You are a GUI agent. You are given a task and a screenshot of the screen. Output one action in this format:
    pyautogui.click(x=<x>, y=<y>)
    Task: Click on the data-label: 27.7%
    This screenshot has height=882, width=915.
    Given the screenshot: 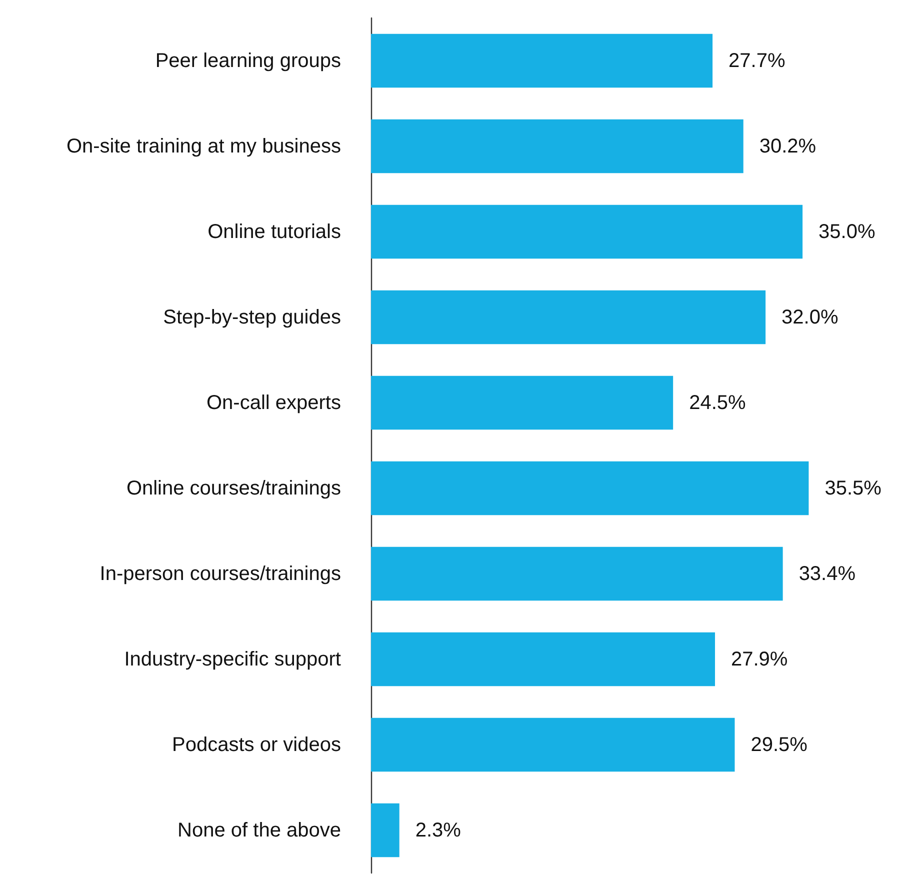 What is the action you would take?
    pyautogui.click(x=757, y=61)
    